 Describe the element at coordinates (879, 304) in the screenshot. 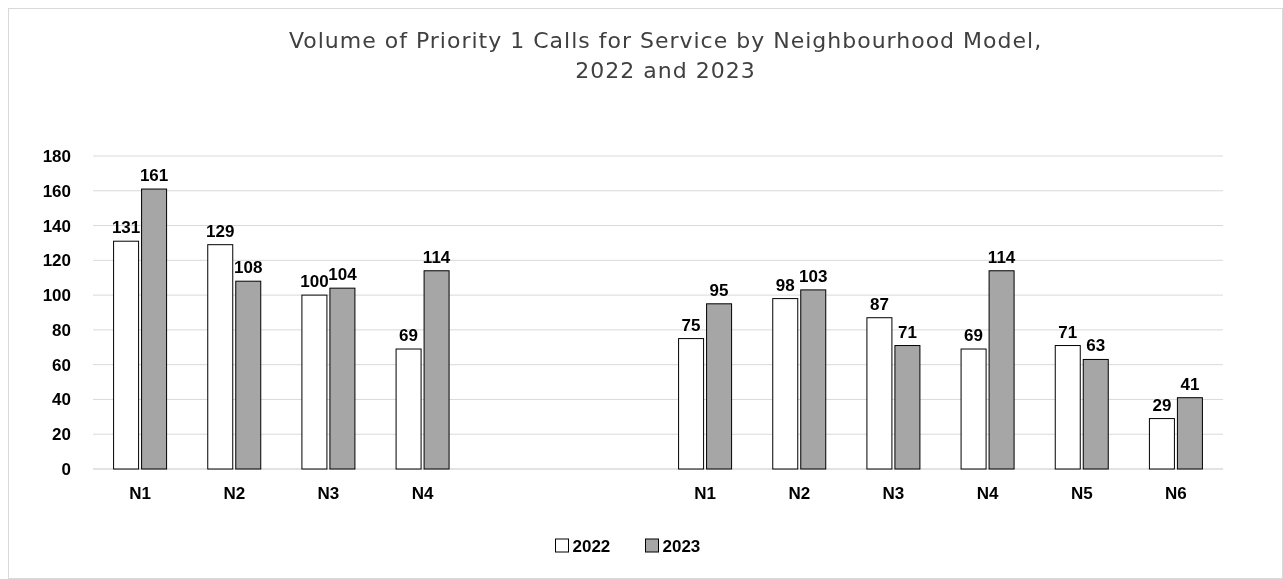

I see `data-label: 87` at that location.